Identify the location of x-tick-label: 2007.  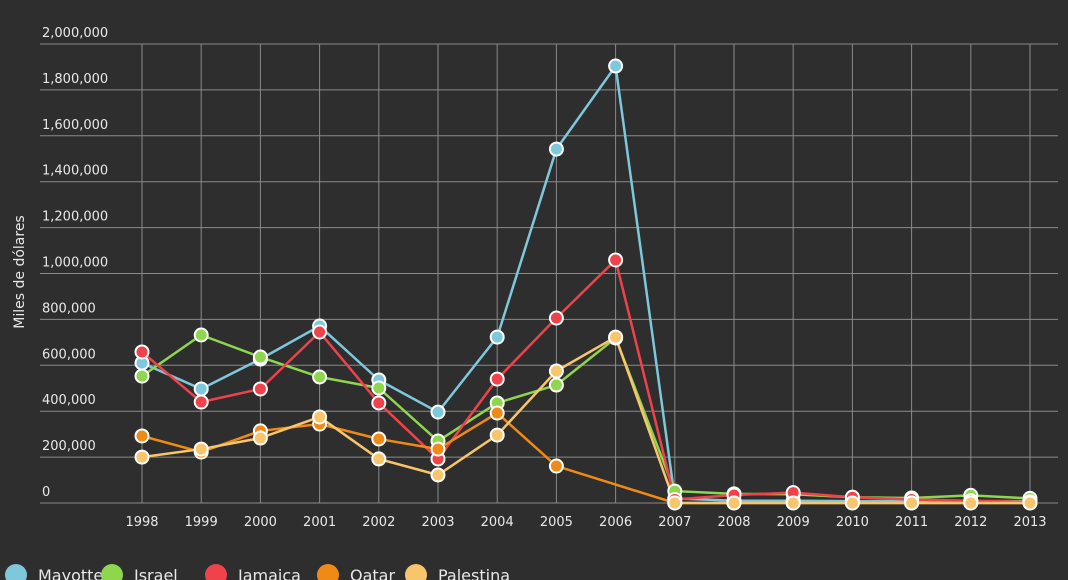
(674, 522).